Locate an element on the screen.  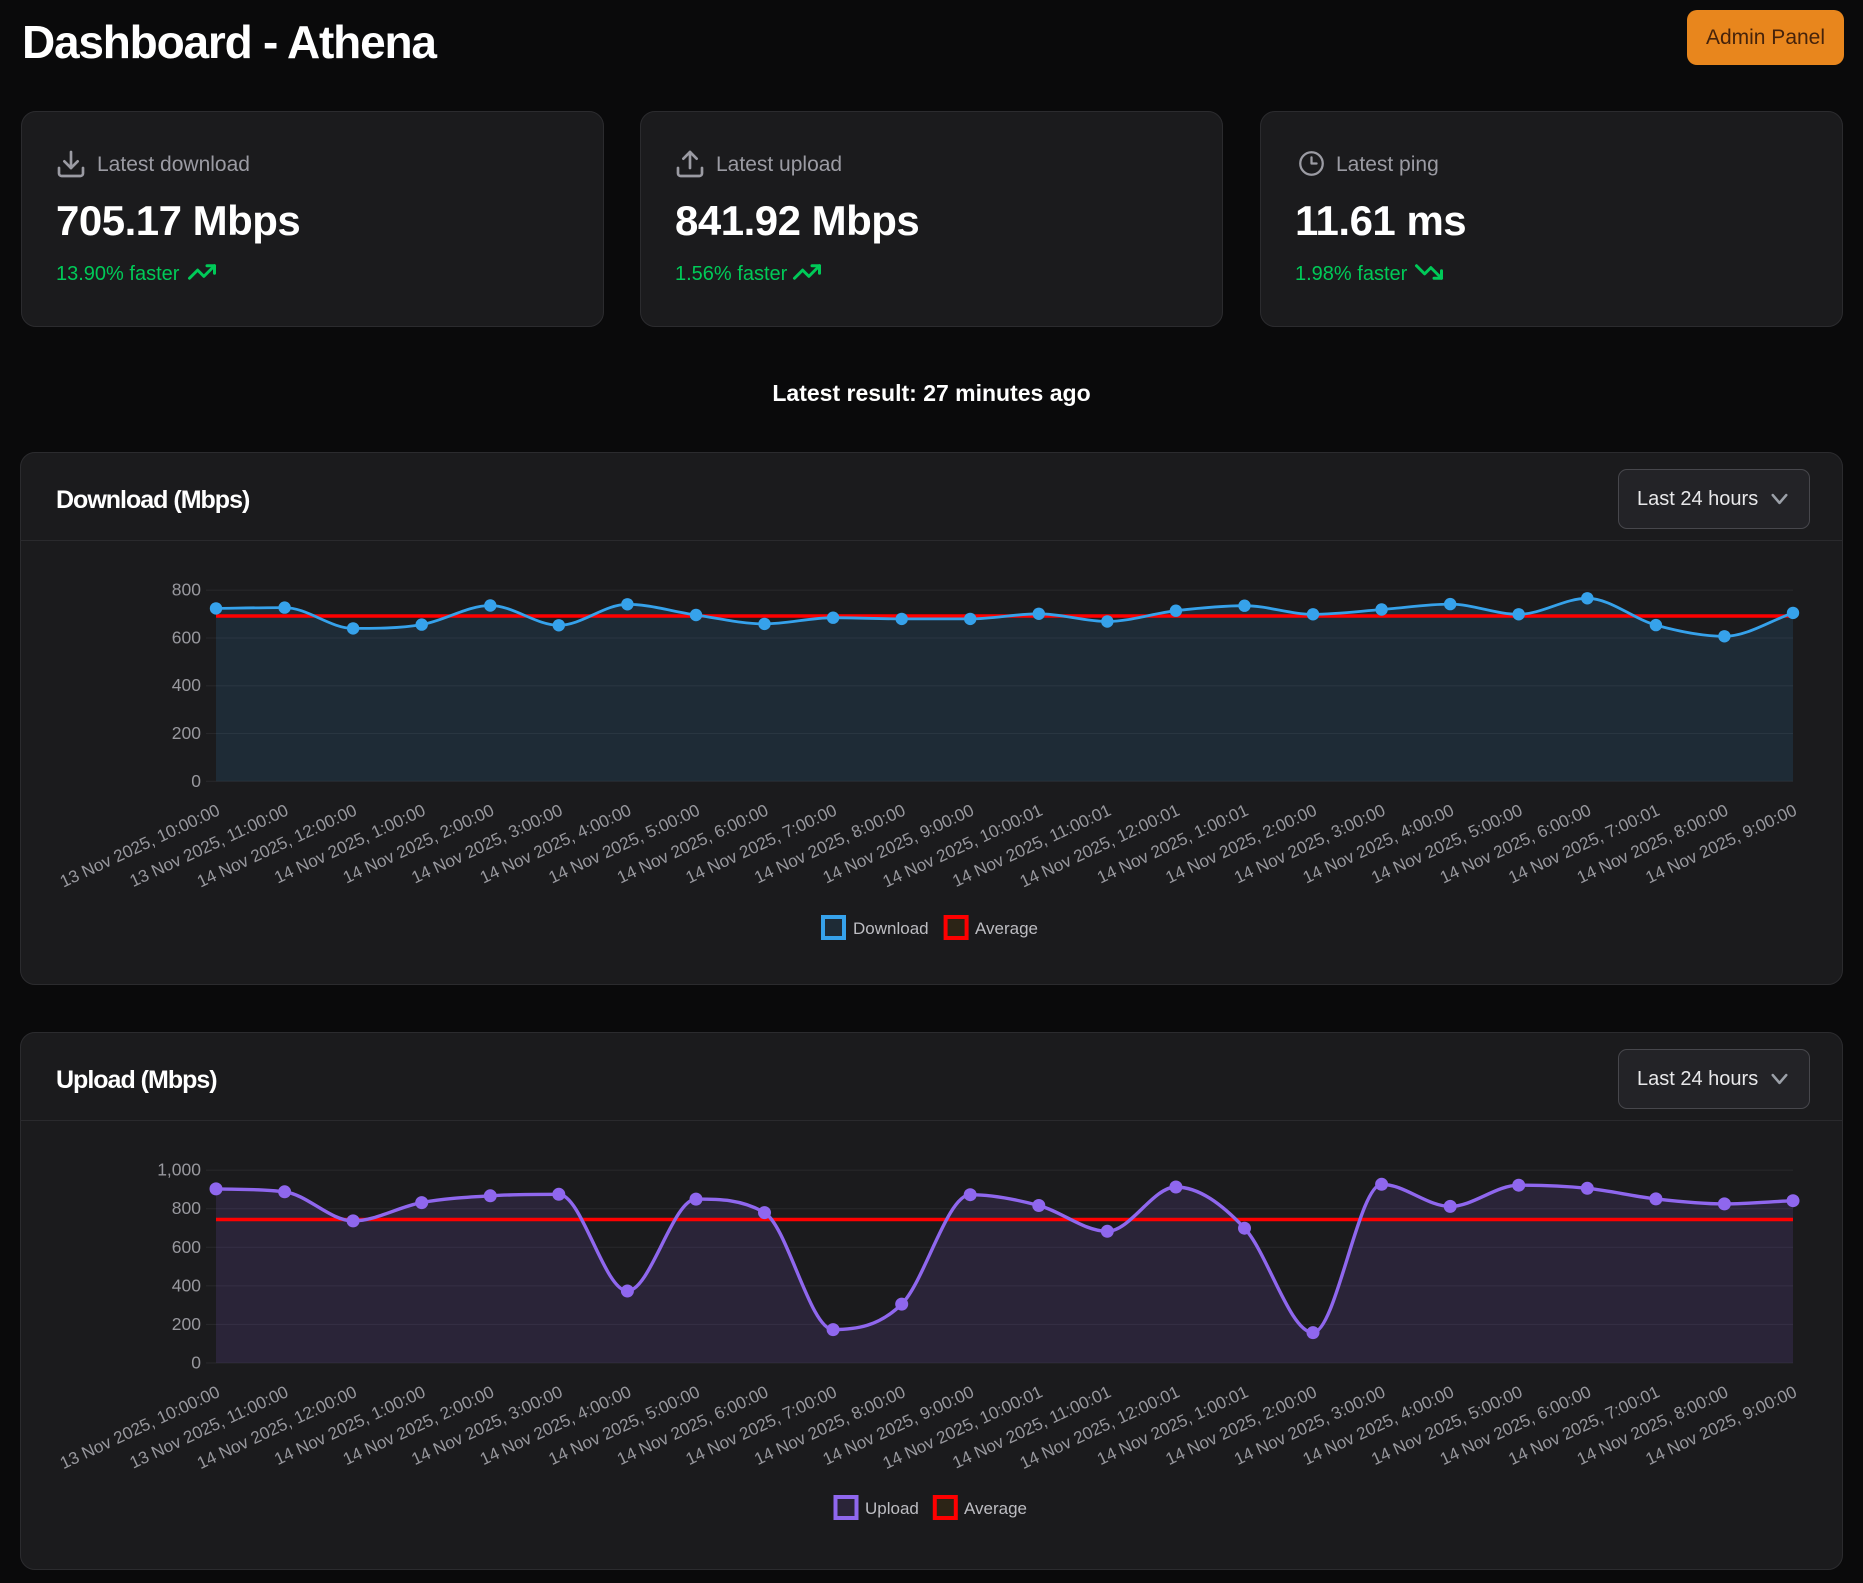
svg-text: Download is located at coordinates (891, 928).